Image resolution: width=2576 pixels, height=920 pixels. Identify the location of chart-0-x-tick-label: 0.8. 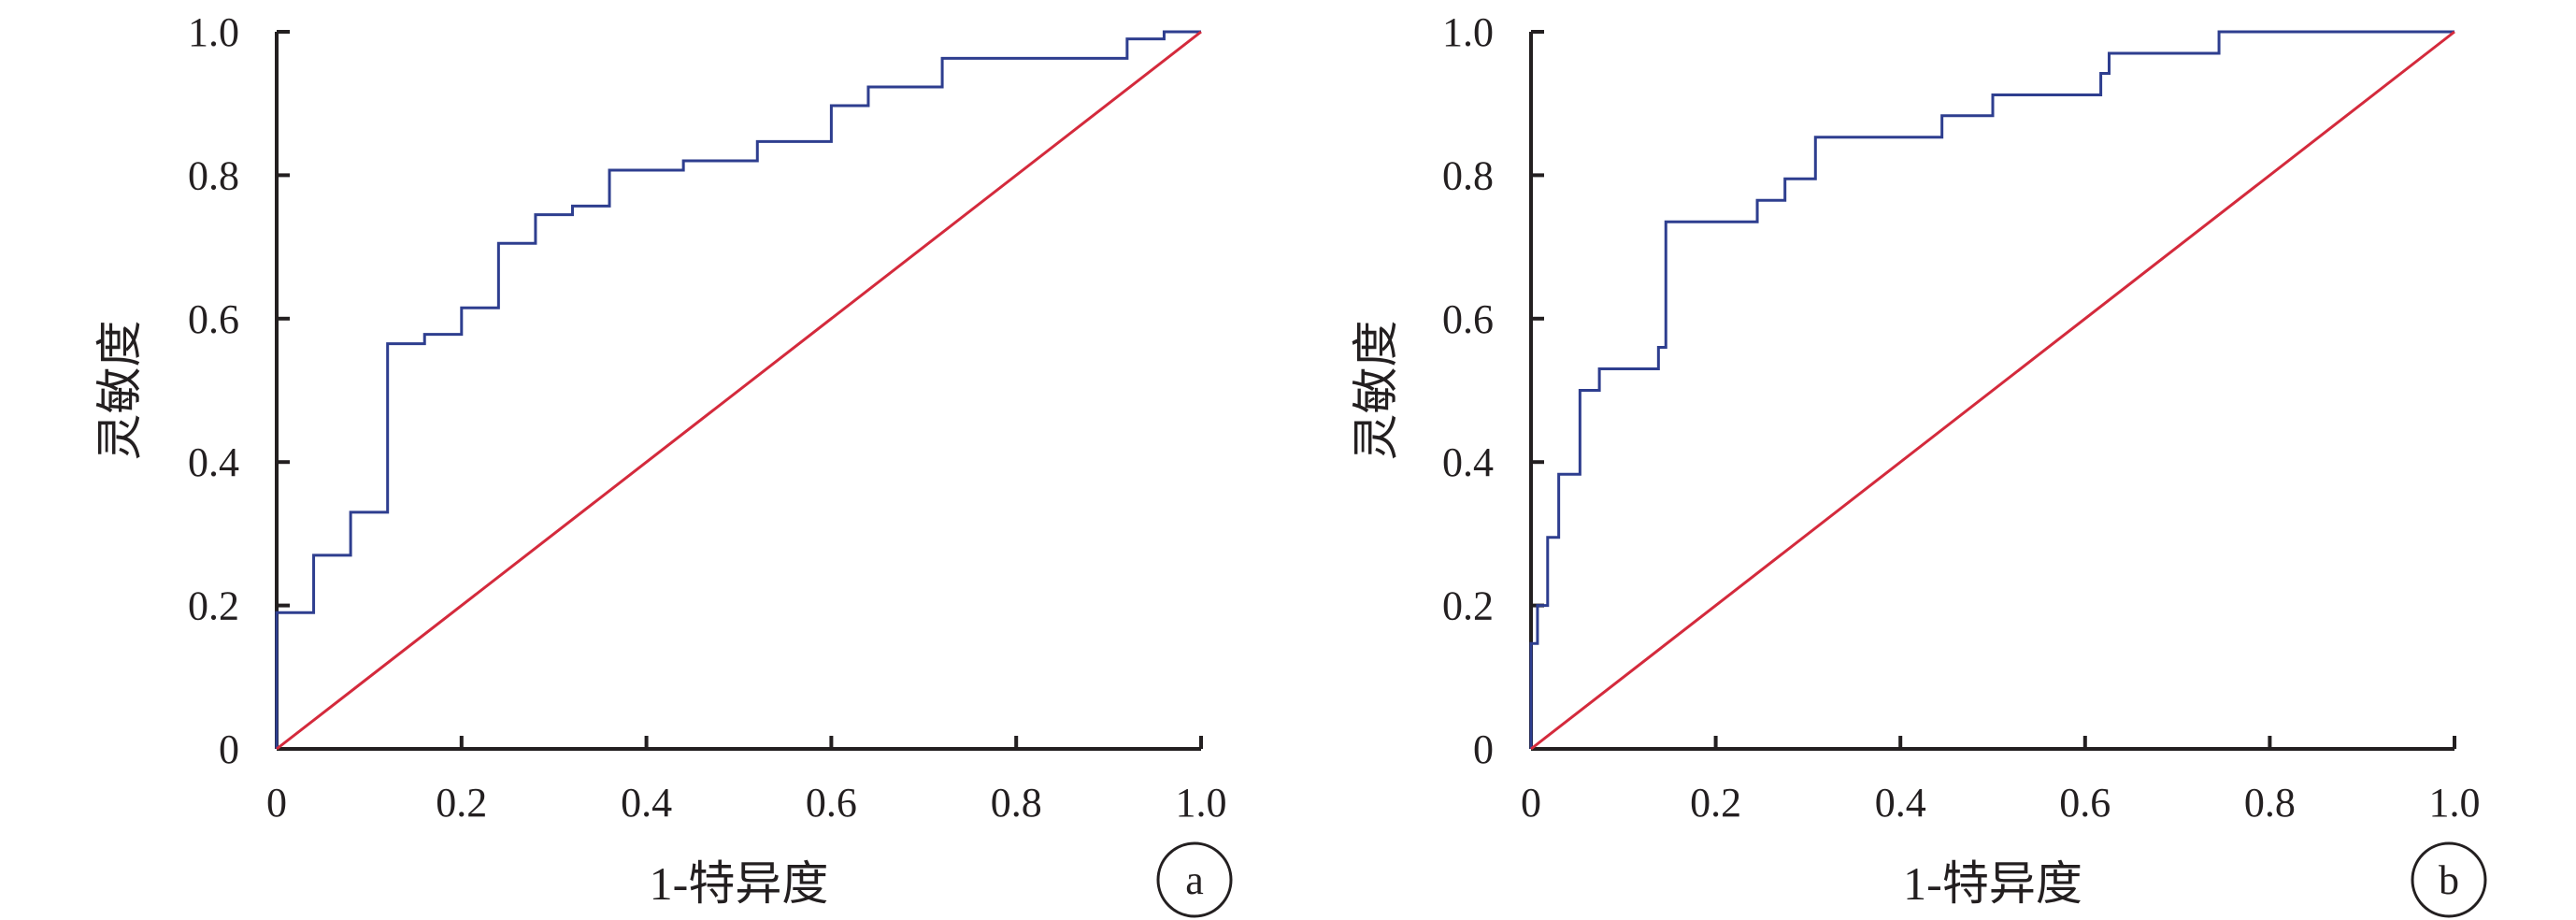
(1017, 803).